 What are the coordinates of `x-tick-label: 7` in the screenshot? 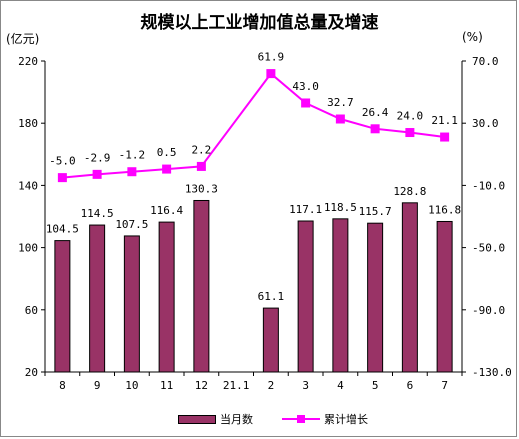 It's located at (444, 385).